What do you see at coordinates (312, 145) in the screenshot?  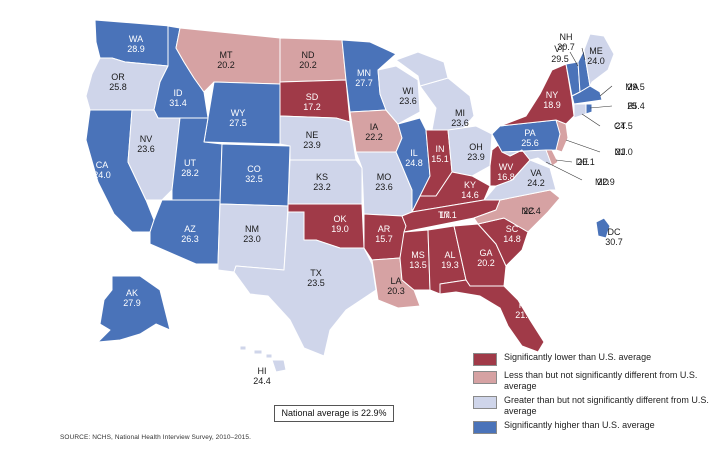 I see `state-label-ne-value: 23.9` at bounding box center [312, 145].